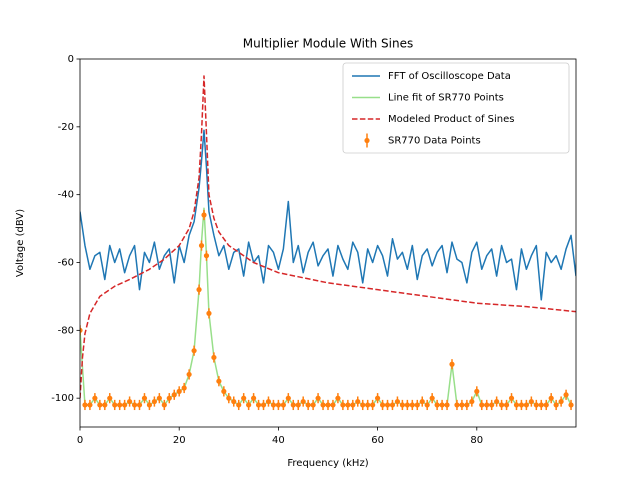  I want to click on x-tick-label: 40, so click(278, 440).